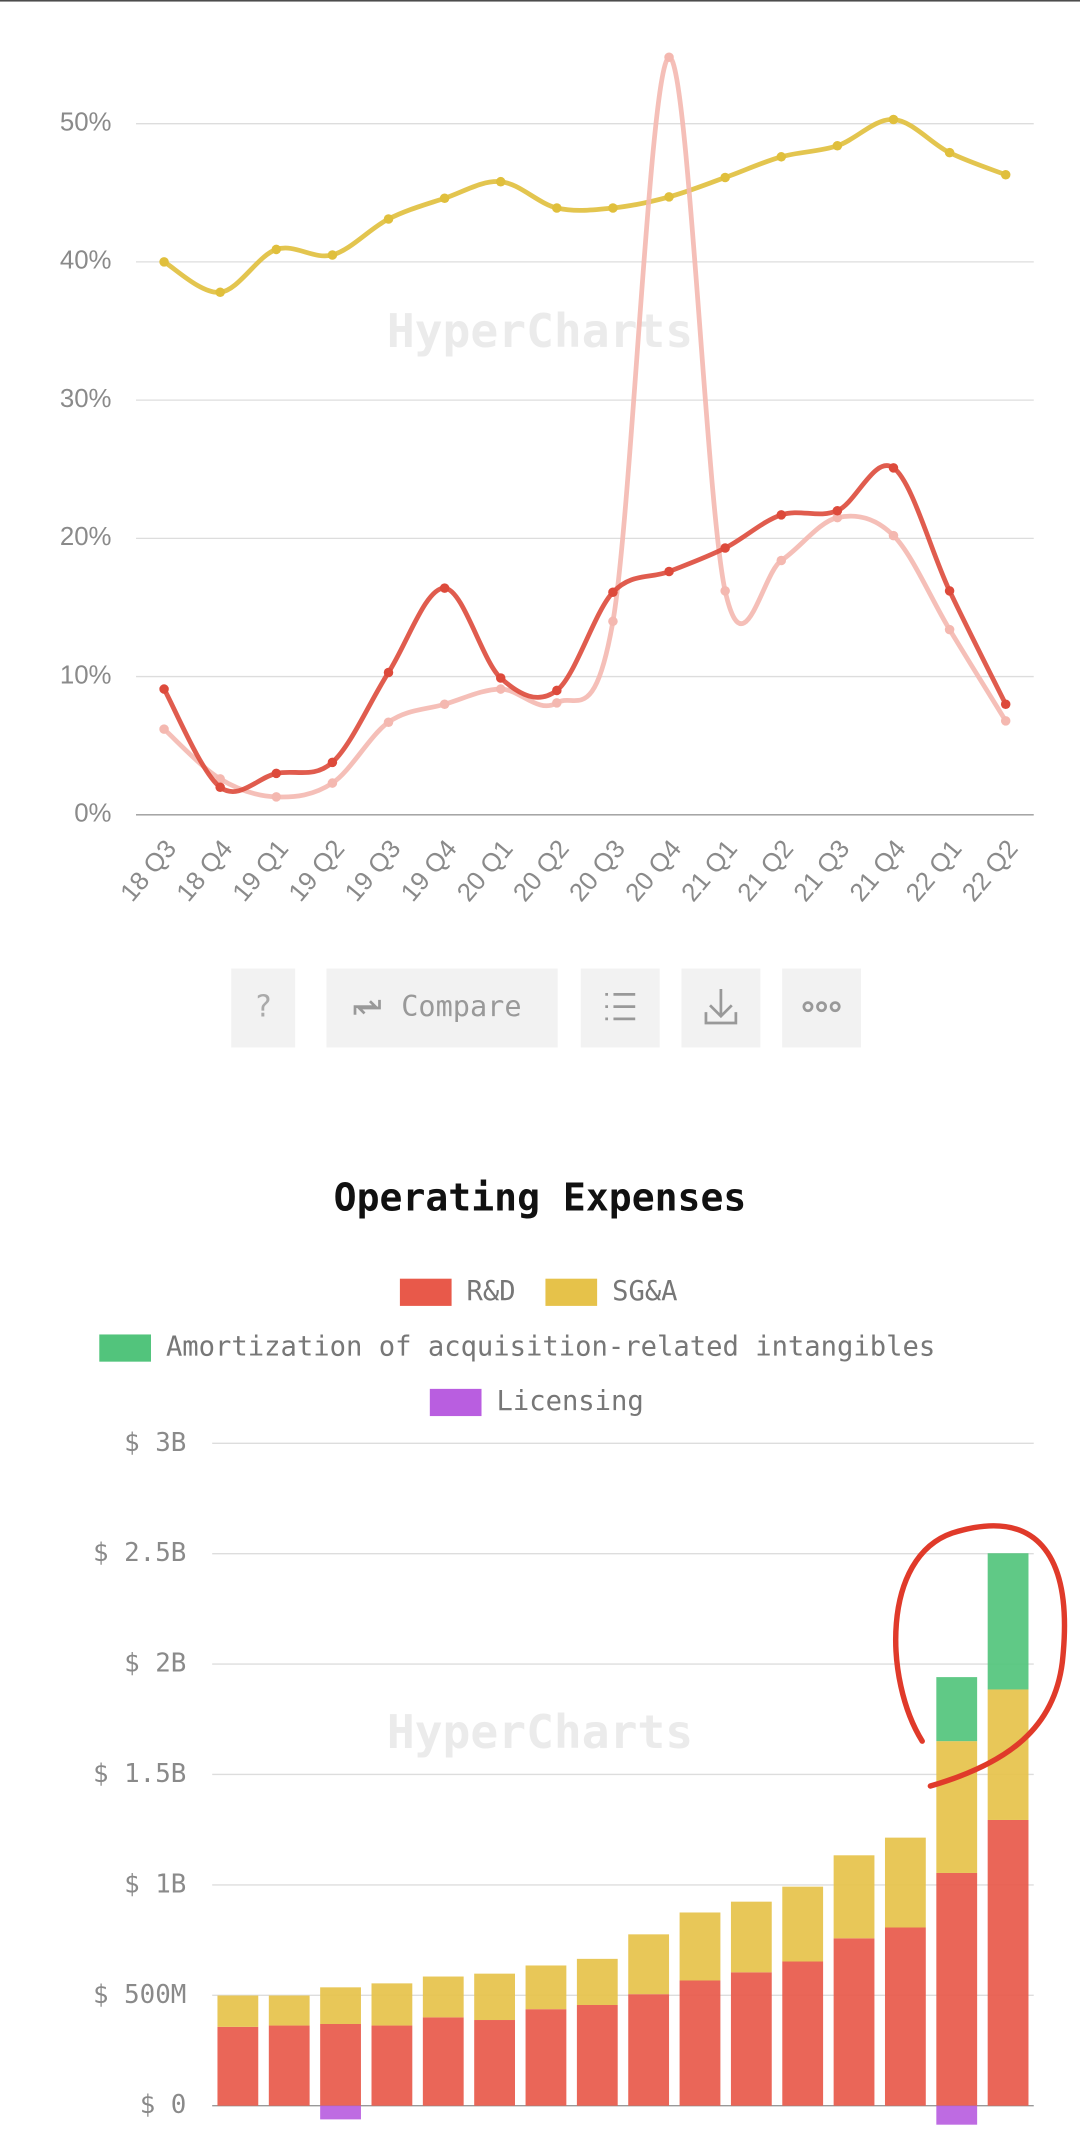  What do you see at coordinates (204, 871) in the screenshot?
I see `x-tick-label: 18 Q4` at bounding box center [204, 871].